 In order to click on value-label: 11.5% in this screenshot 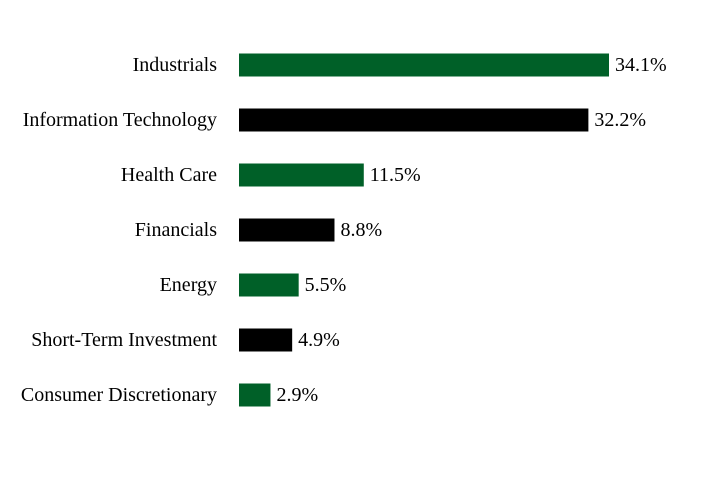, I will do `click(395, 175)`.